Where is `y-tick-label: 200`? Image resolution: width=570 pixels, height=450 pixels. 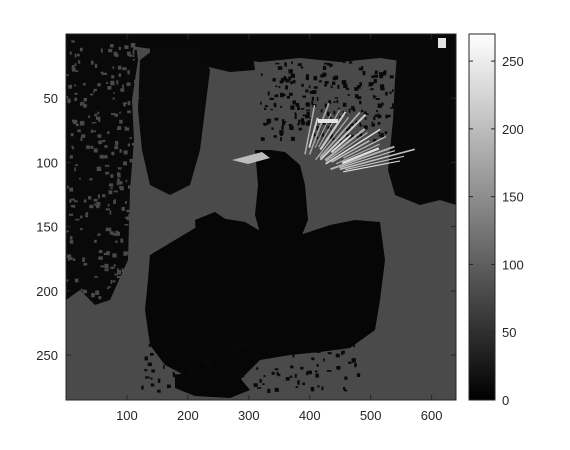 y-tick-label: 200 is located at coordinates (47, 291).